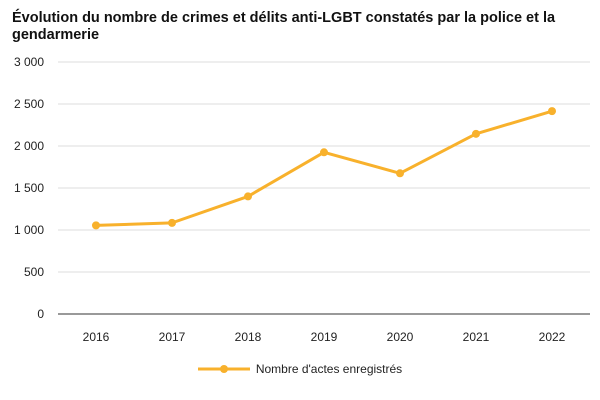  What do you see at coordinates (552, 337) in the screenshot?
I see `x-tick-label: 2022` at bounding box center [552, 337].